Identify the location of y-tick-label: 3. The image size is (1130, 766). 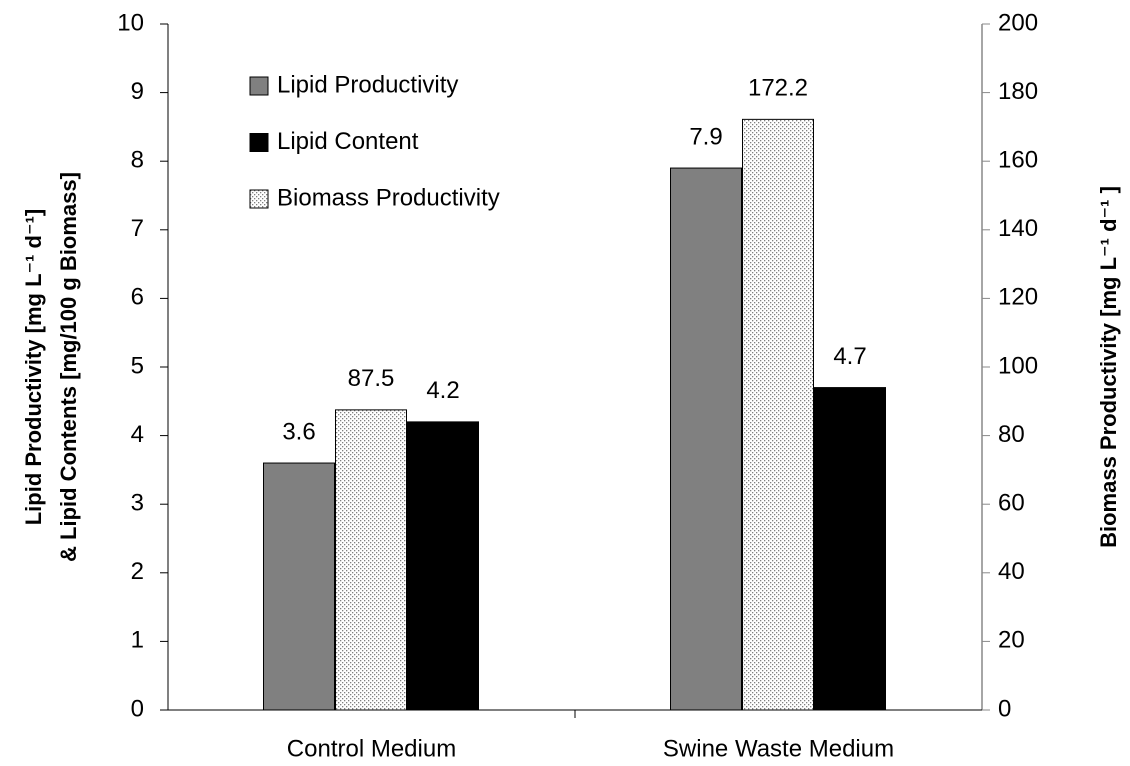
(137, 503).